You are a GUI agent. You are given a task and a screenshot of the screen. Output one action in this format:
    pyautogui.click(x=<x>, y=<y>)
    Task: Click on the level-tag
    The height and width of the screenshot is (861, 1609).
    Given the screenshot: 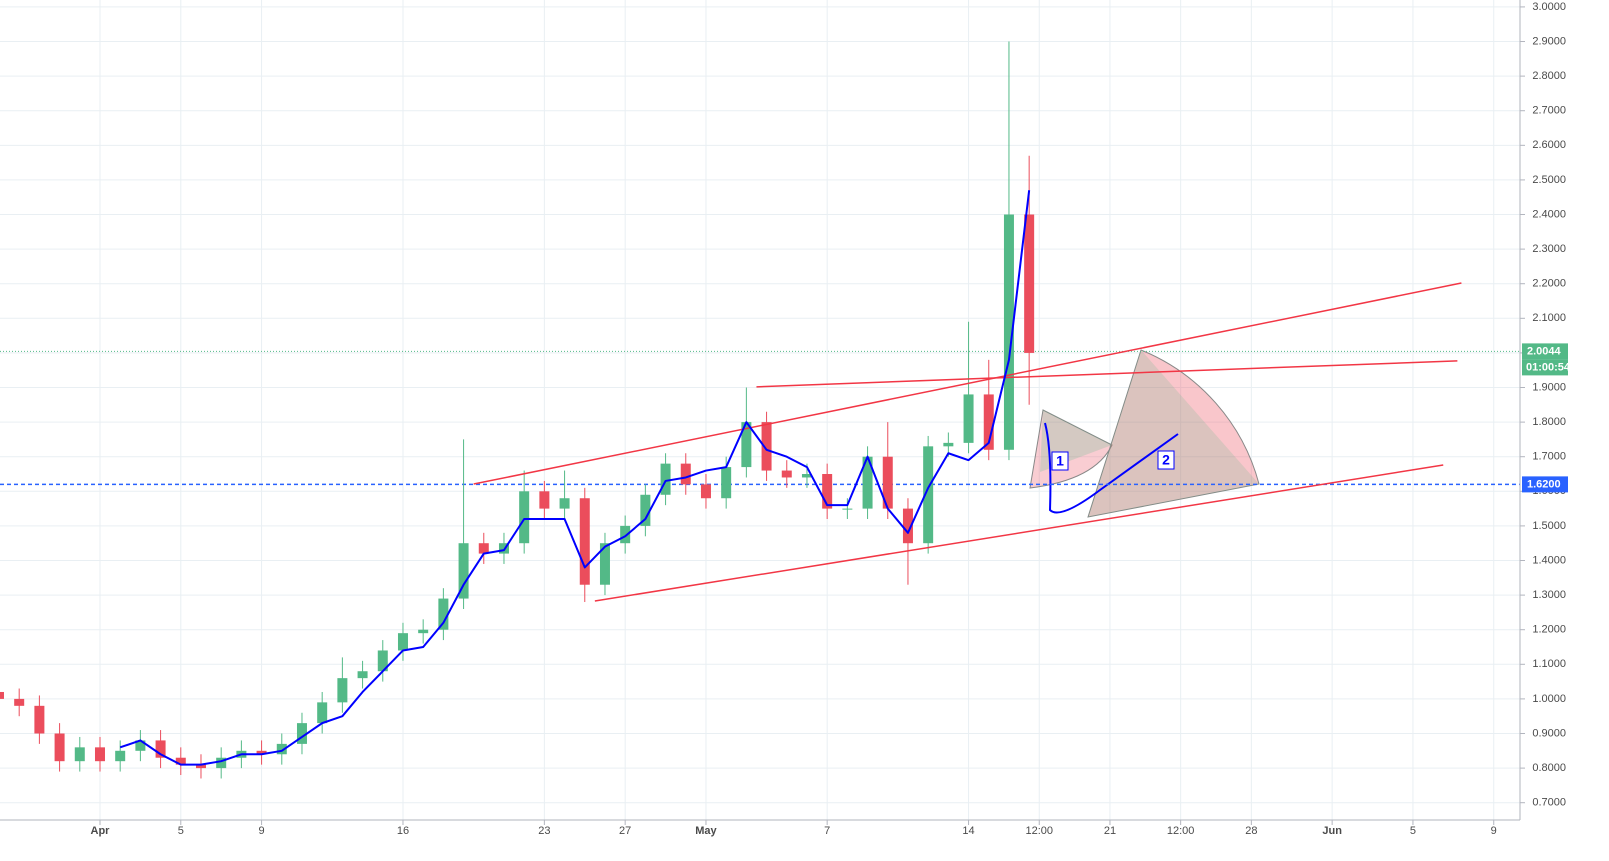 What is the action you would take?
    pyautogui.click(x=1545, y=484)
    